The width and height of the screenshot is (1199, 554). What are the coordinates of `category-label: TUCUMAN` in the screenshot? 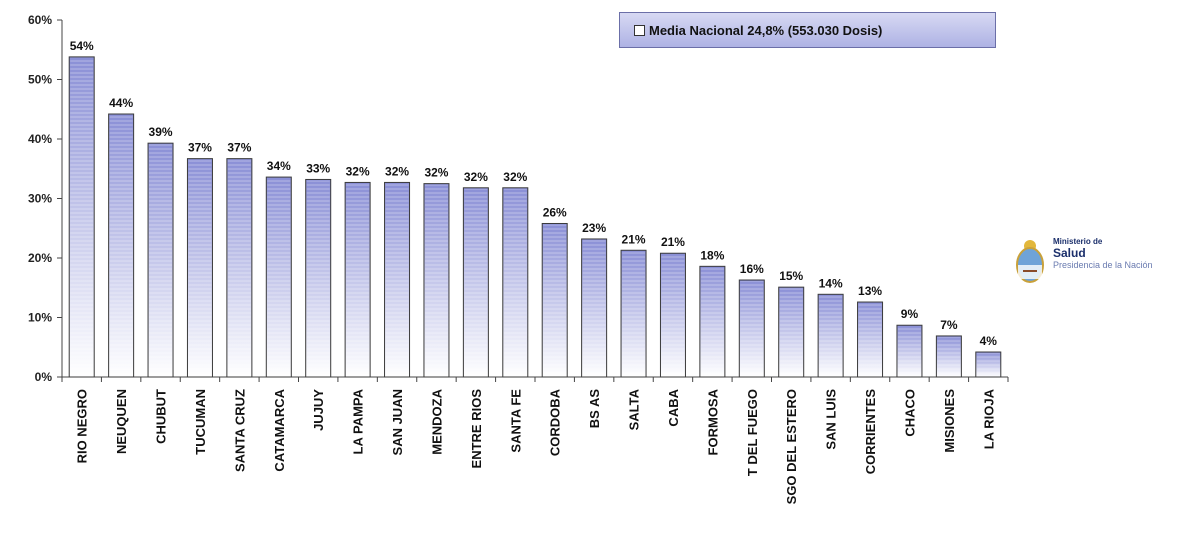 It's located at (200, 422).